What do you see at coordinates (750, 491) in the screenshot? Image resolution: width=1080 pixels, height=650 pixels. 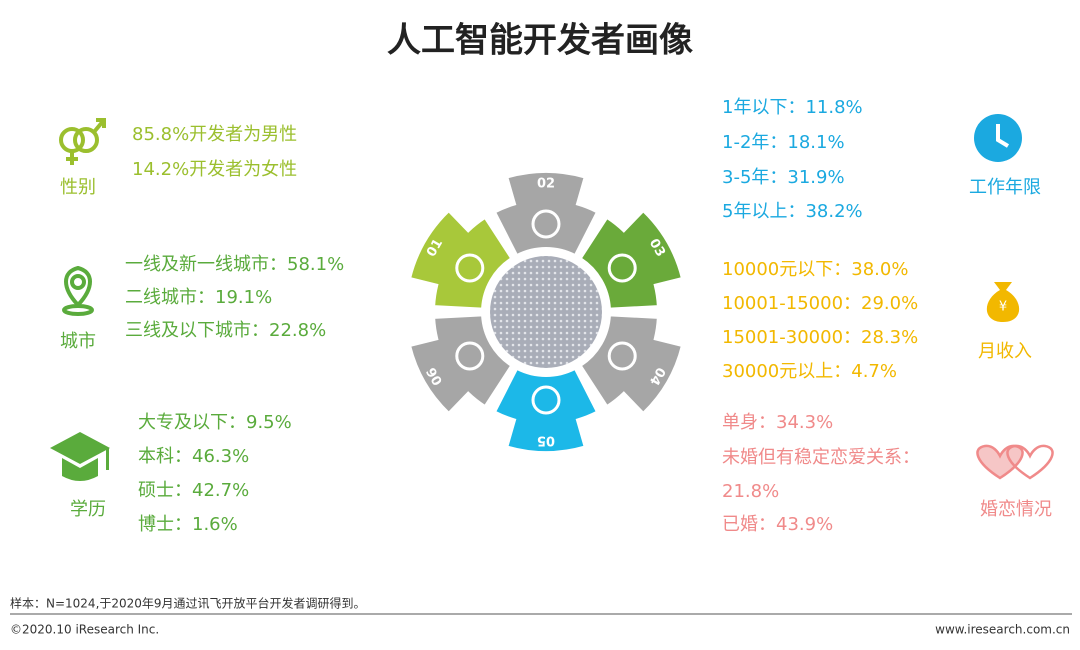 I see `stat-line: 21.8%` at bounding box center [750, 491].